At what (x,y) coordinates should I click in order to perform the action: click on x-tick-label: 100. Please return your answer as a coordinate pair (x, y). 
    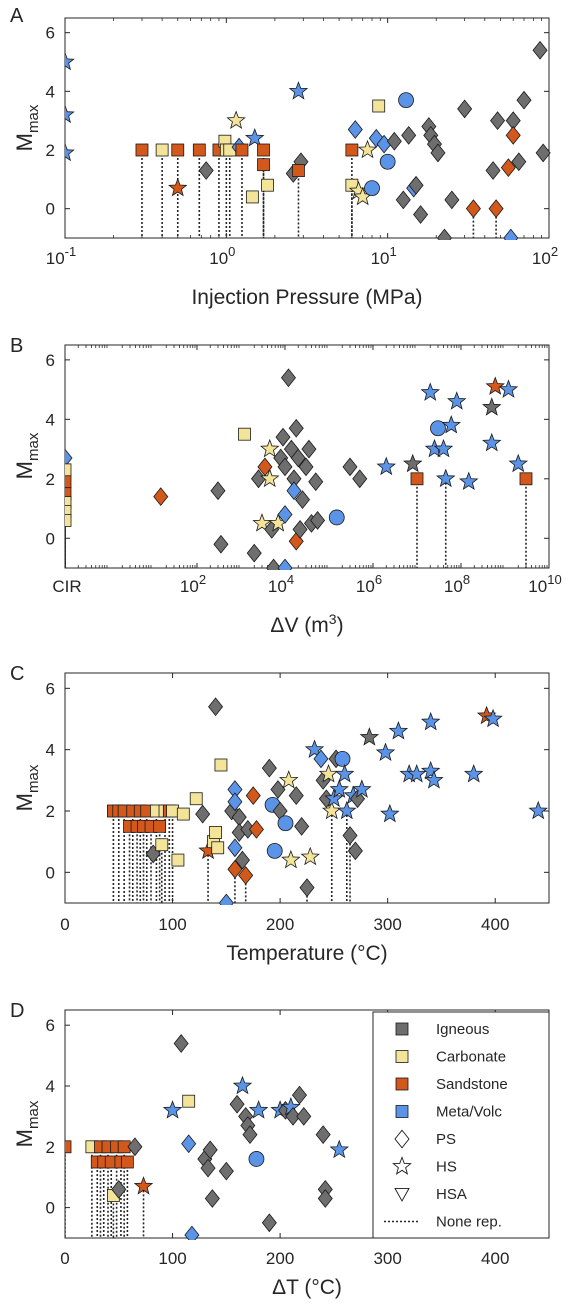
    Looking at the image, I should click on (172, 924).